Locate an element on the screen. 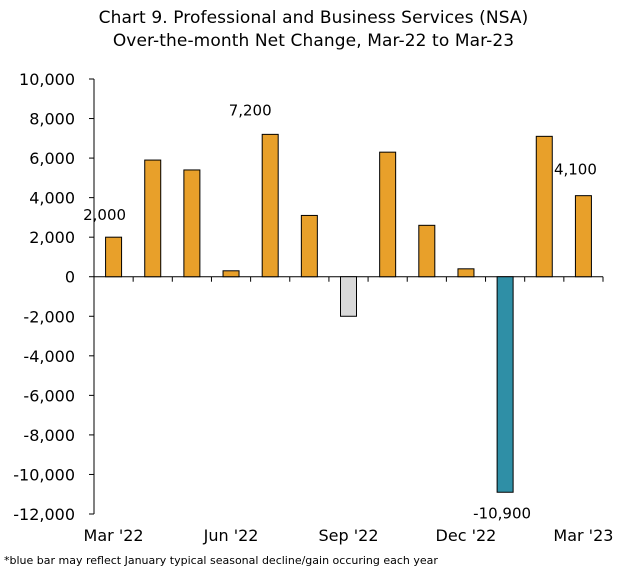 This screenshot has height=573, width=627. y-tick-label: -4,000 is located at coordinates (49, 356).